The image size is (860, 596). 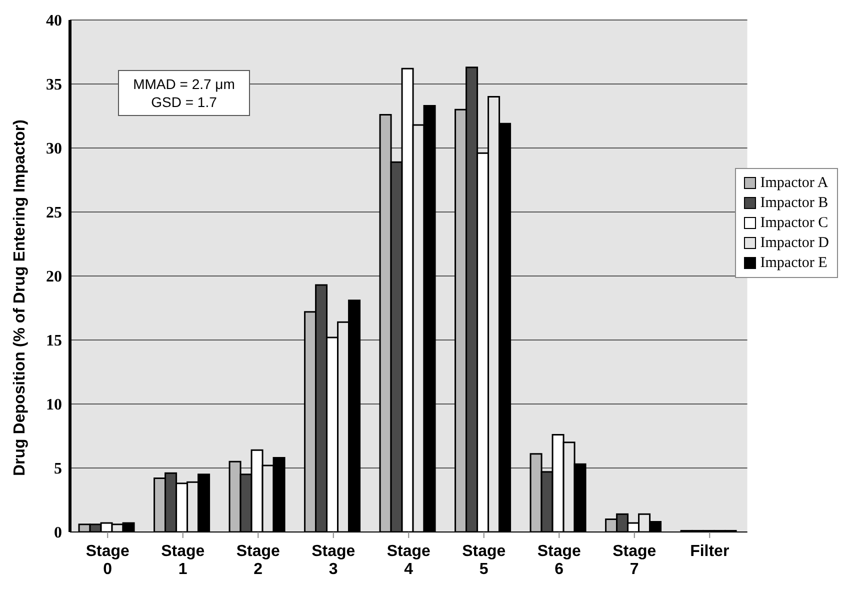 I want to click on y-tick-label: 10, so click(x=54, y=405).